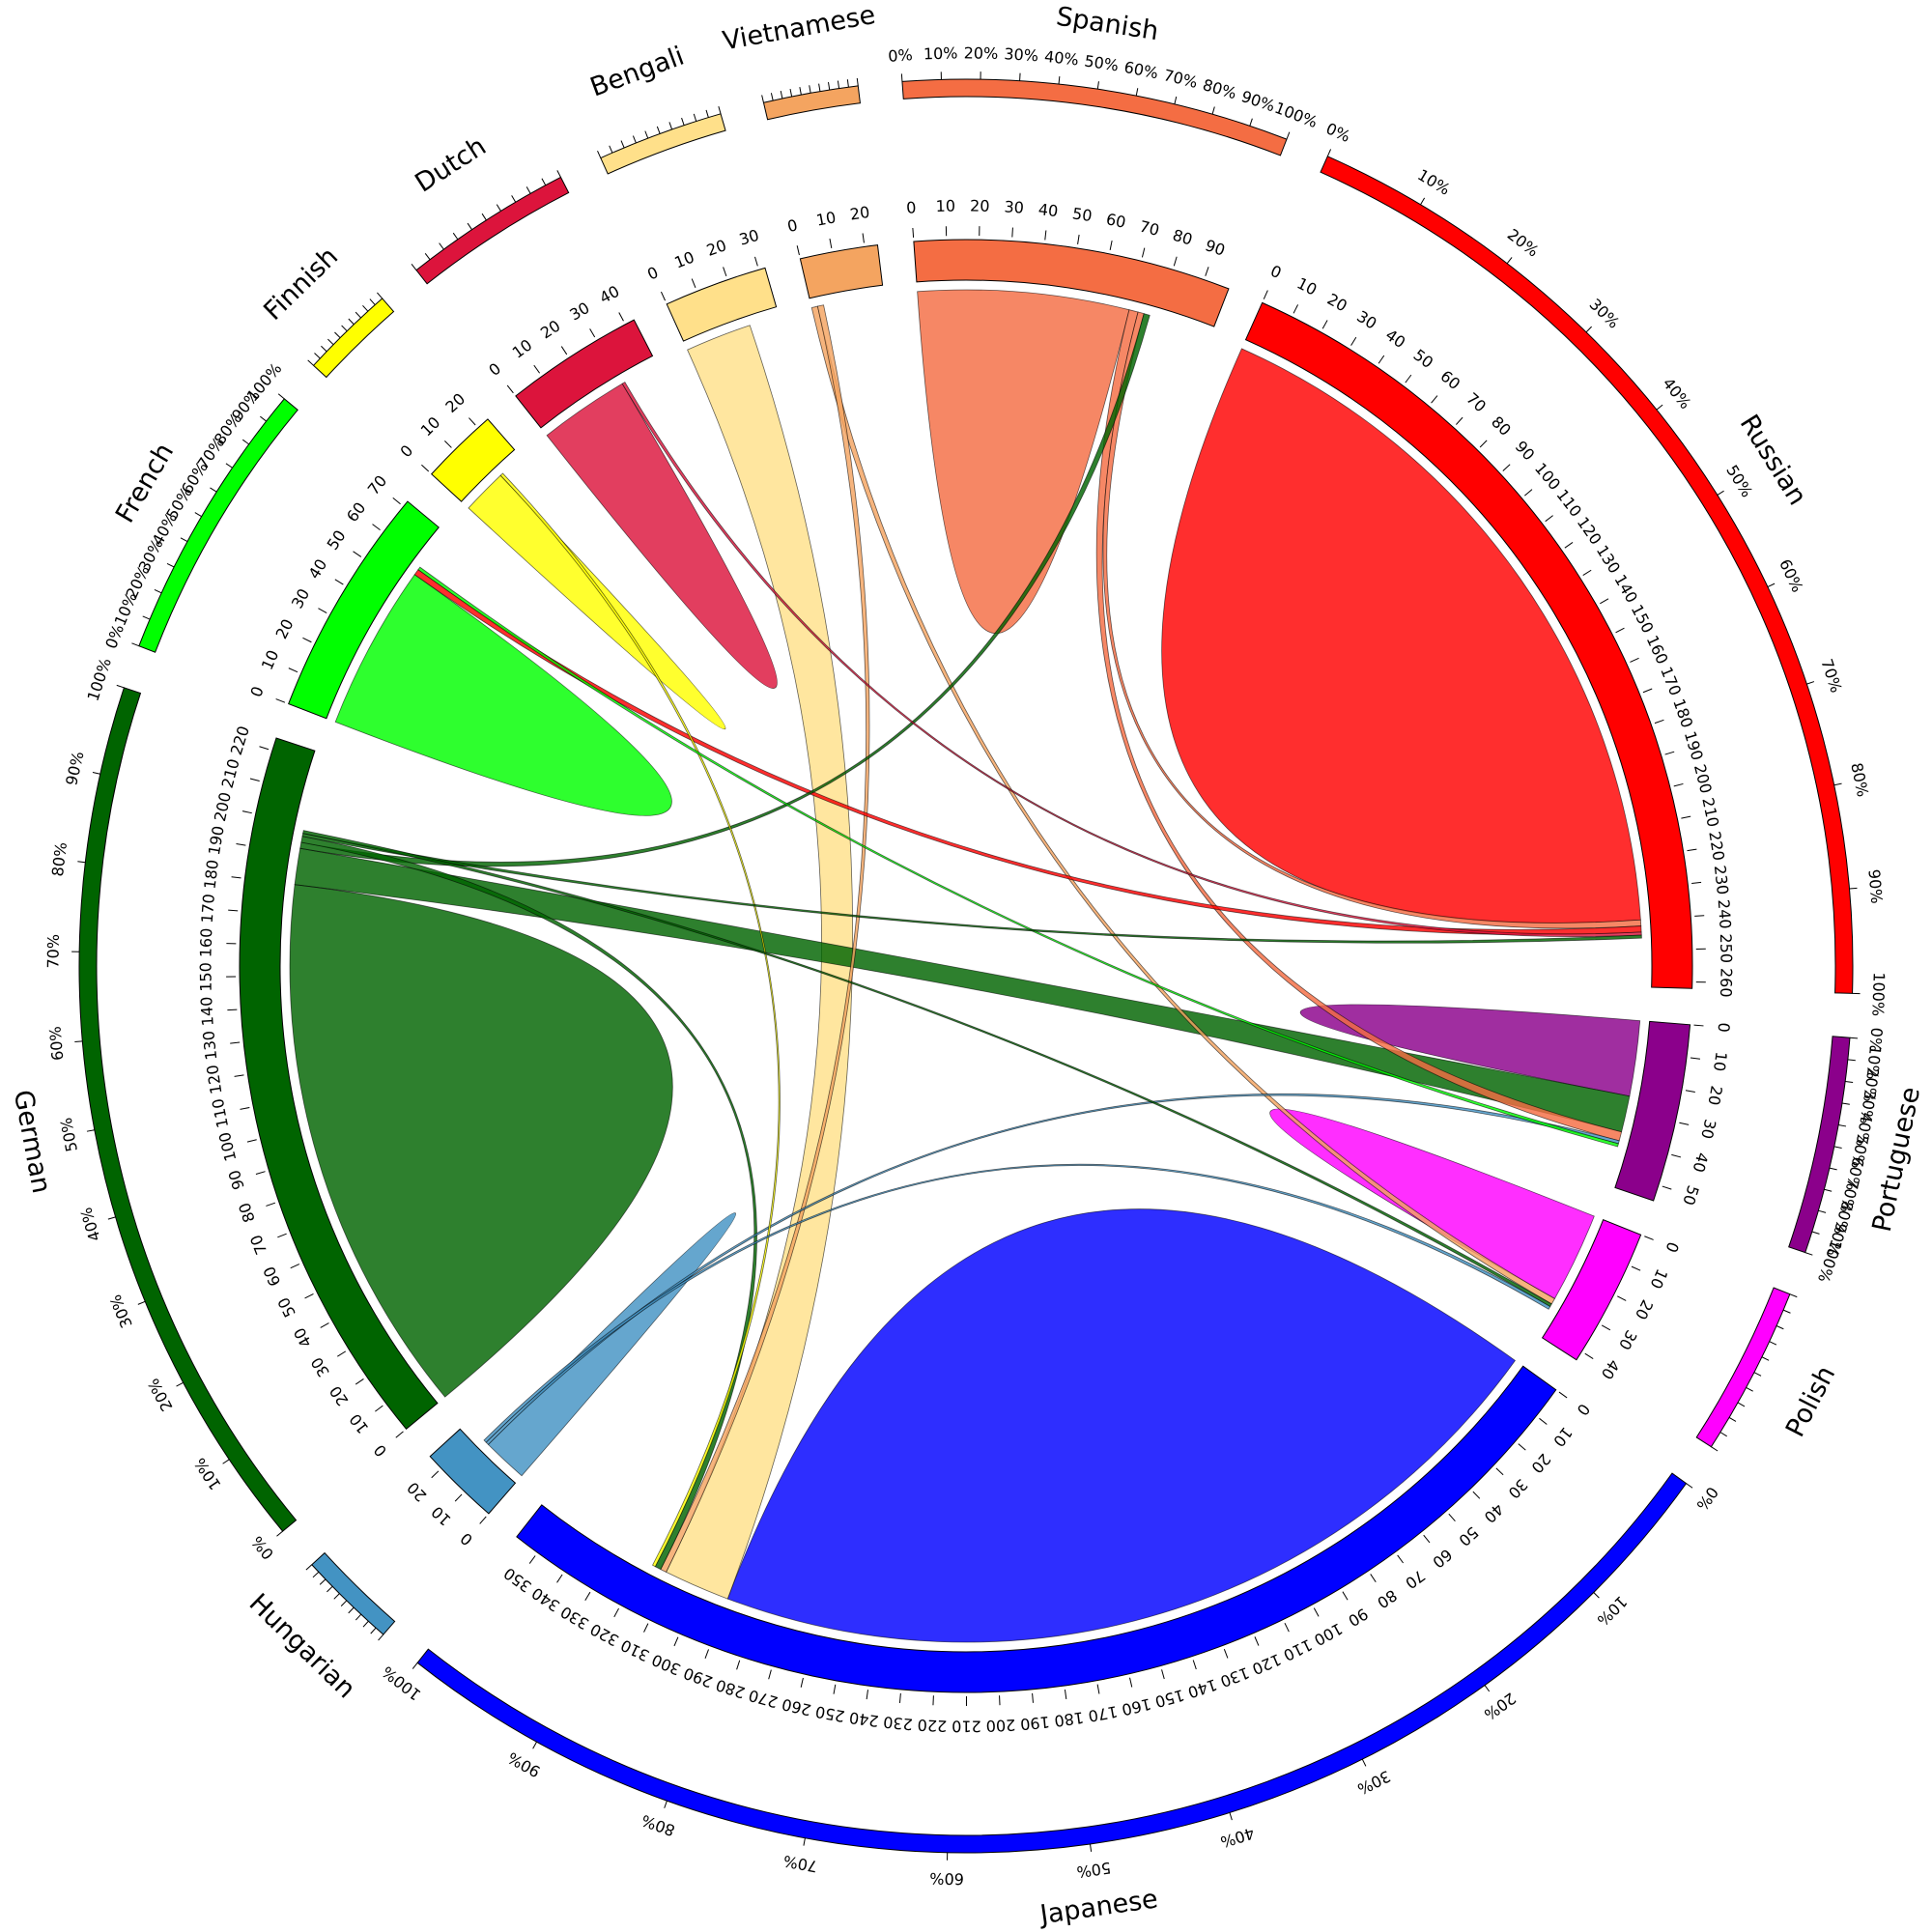 This screenshot has height=1932, width=1932. I want to click on segment-label-dutch: Dutch, so click(450, 165).